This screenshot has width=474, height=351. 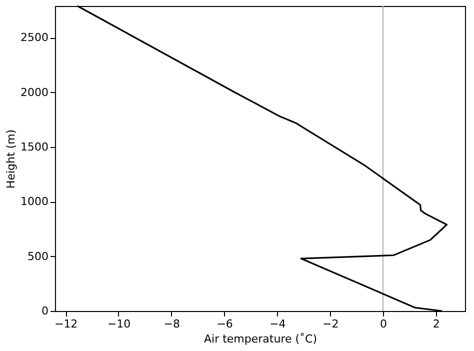 What do you see at coordinates (66, 324) in the screenshot?
I see `x-tick-label: −12` at bounding box center [66, 324].